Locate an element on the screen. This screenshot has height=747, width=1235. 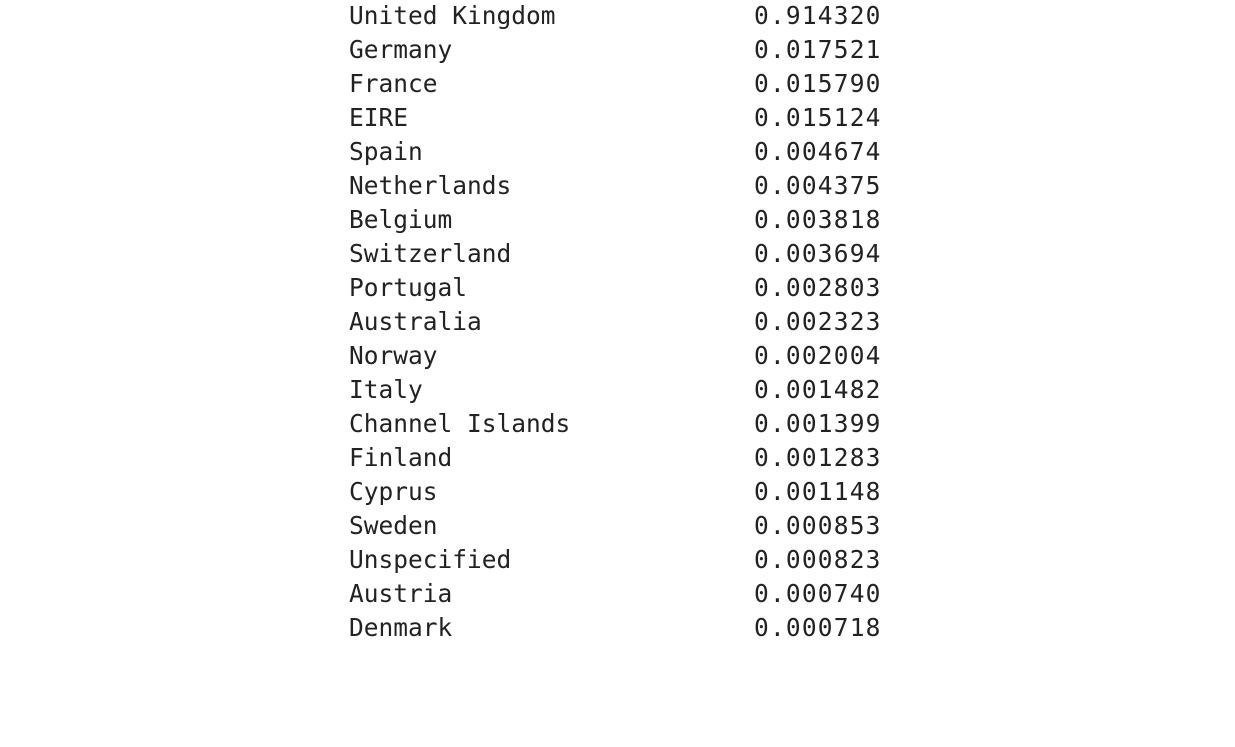
output-row: Switzerland 0.003694 is located at coordinates (629, 254).